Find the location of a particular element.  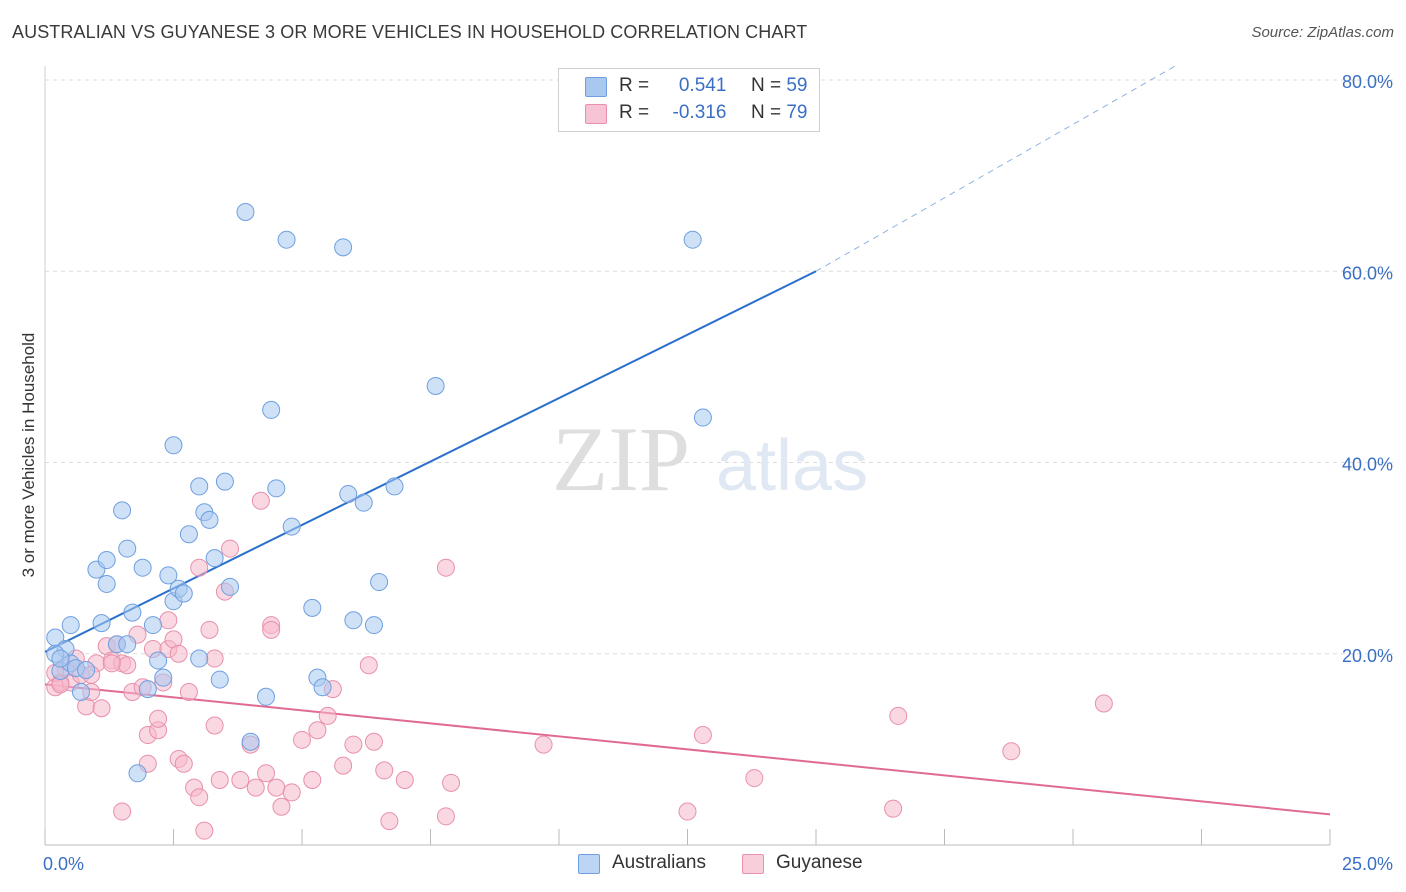

trendline-guyanese is located at coordinates (687, 749).